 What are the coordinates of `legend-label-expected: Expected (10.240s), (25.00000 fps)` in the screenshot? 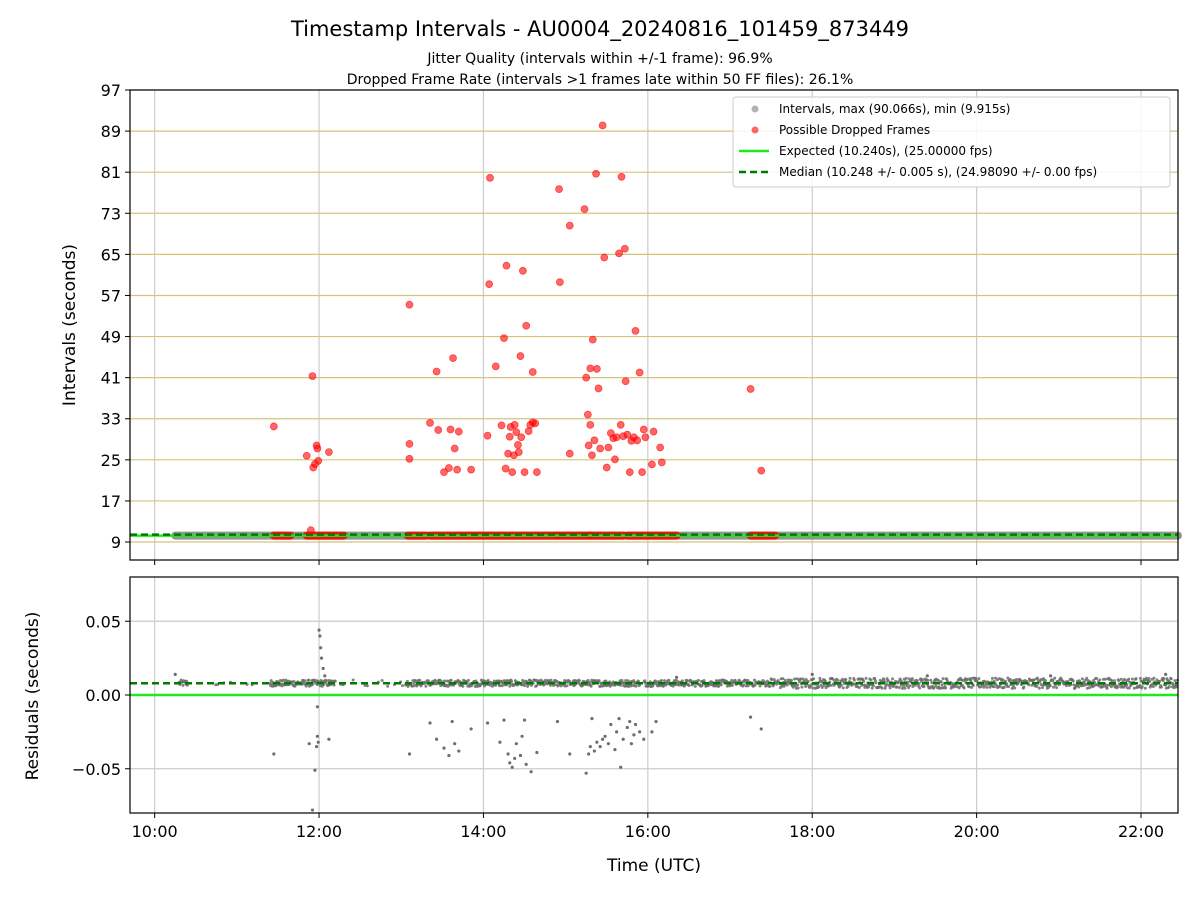 It's located at (886, 151).